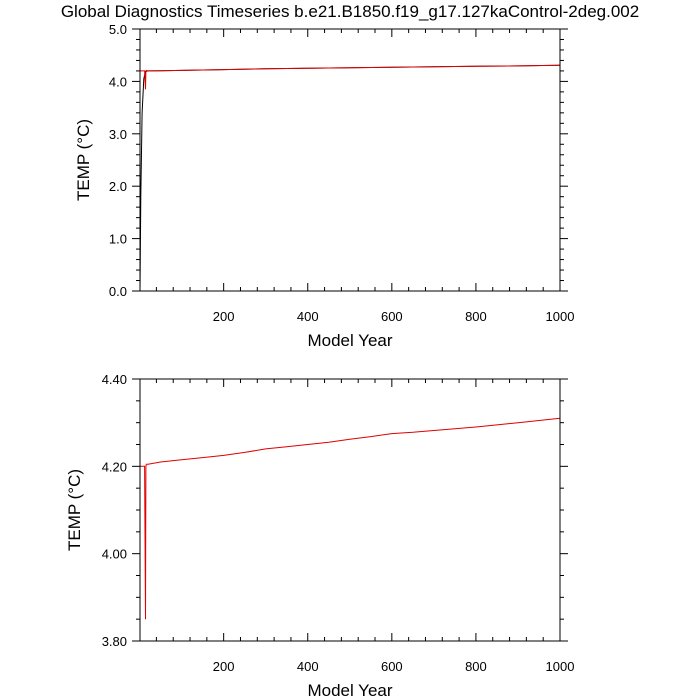 This screenshot has height=700, width=700. I want to click on top-x-tick-label: 800, so click(476, 316).